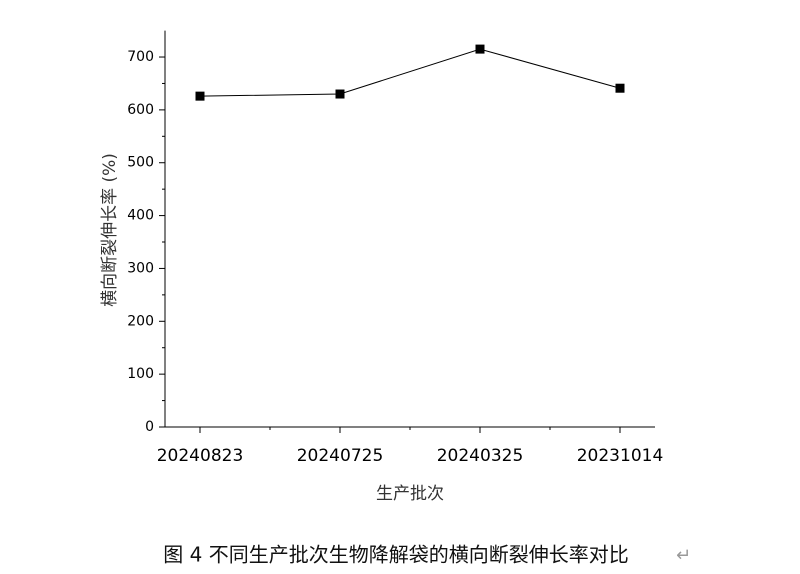 The image size is (800, 574). What do you see at coordinates (140, 321) in the screenshot?
I see `y-tick-label: 200` at bounding box center [140, 321].